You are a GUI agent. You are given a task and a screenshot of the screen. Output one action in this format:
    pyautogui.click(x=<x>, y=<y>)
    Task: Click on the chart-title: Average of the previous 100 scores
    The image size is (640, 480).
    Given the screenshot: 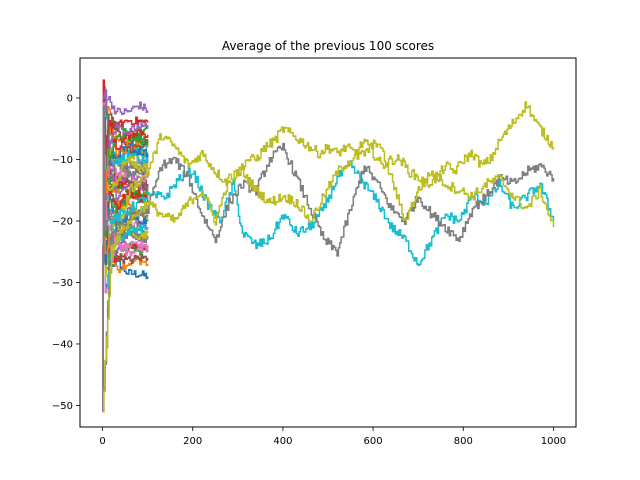 What is the action you would take?
    pyautogui.click(x=328, y=46)
    